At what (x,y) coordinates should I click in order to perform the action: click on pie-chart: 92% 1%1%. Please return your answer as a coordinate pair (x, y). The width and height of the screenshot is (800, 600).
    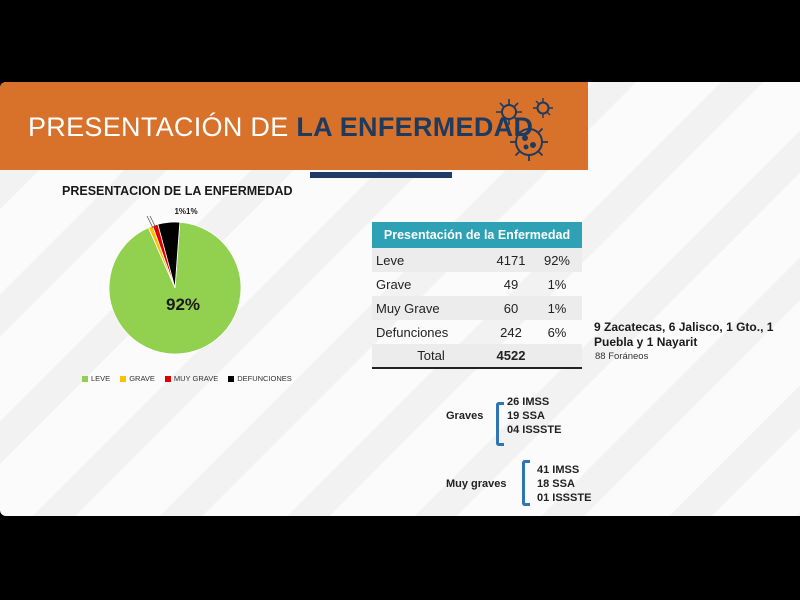
    Looking at the image, I should click on (175, 281).